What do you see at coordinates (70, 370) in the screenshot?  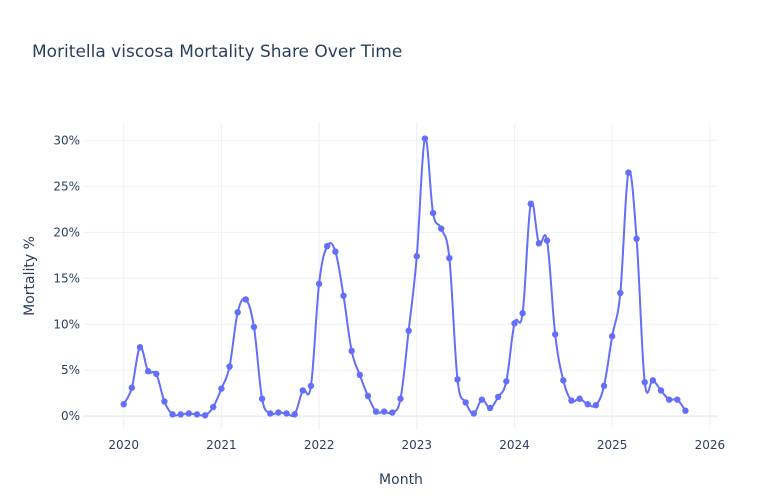 I see `y-tick-label: 5%` at bounding box center [70, 370].